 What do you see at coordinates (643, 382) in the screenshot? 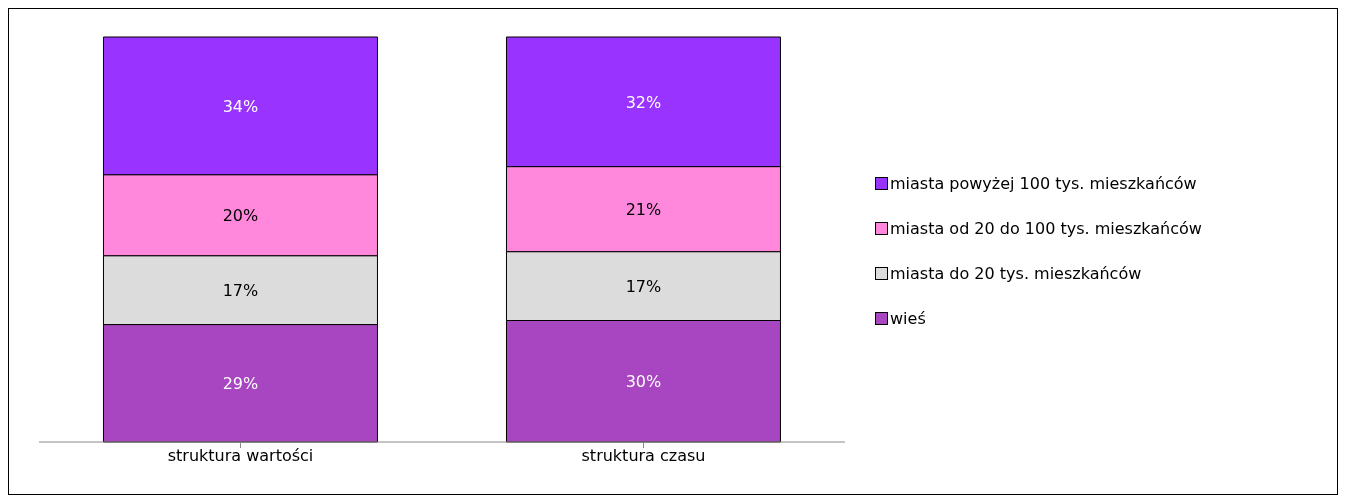
I see `data-label: 30%` at bounding box center [643, 382].